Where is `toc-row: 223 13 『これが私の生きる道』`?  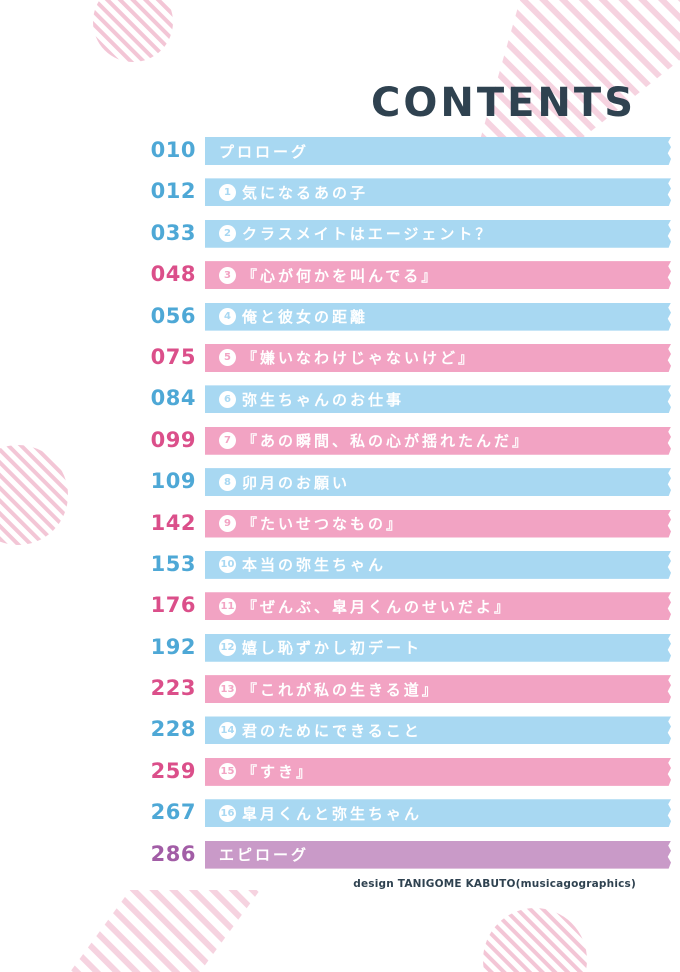
toc-row: 223 13 『これが私の生きる道』 is located at coordinates (340, 692).